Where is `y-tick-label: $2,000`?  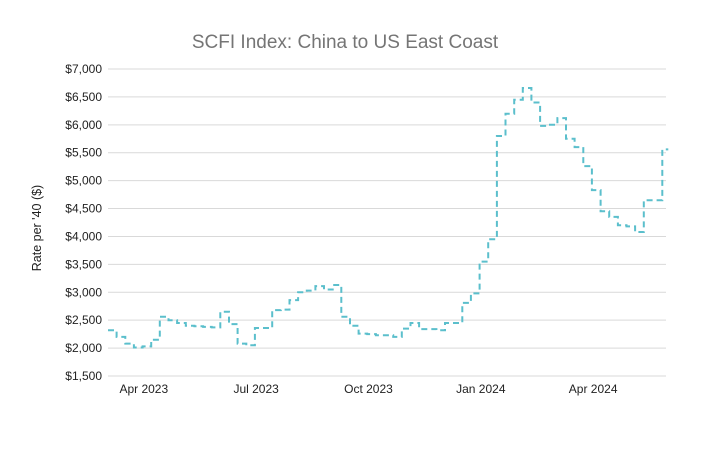 y-tick-label: $2,000 is located at coordinates (83, 348).